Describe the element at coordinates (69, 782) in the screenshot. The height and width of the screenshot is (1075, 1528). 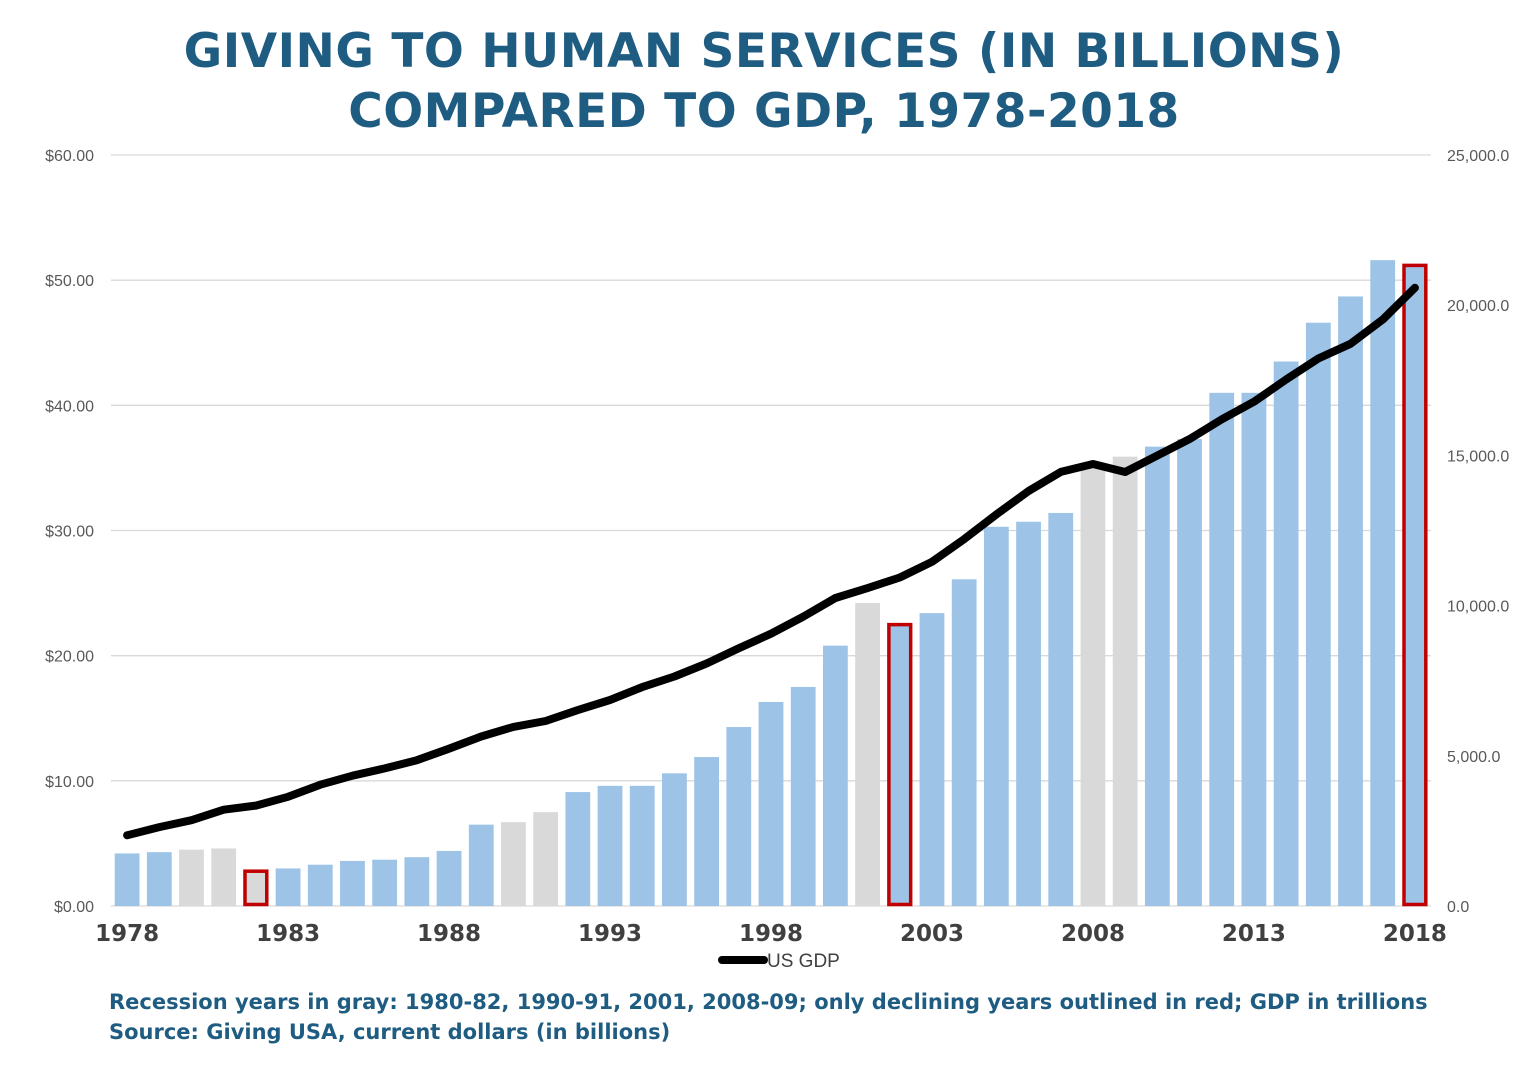
I see `left-tick-label: $10.00` at that location.